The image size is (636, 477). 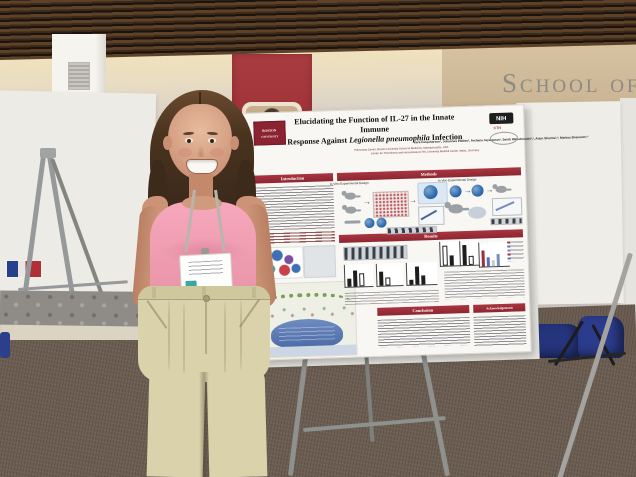 I want to click on nucleus-labels, so click(x=307, y=334).